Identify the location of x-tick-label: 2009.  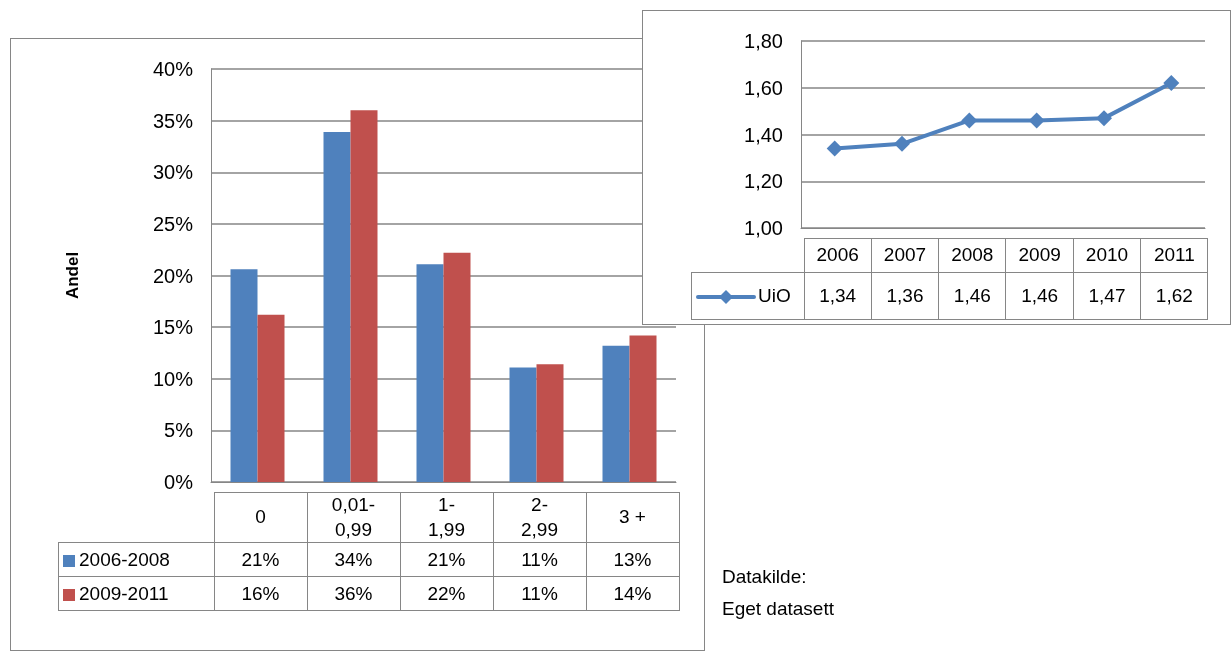
(1039, 255).